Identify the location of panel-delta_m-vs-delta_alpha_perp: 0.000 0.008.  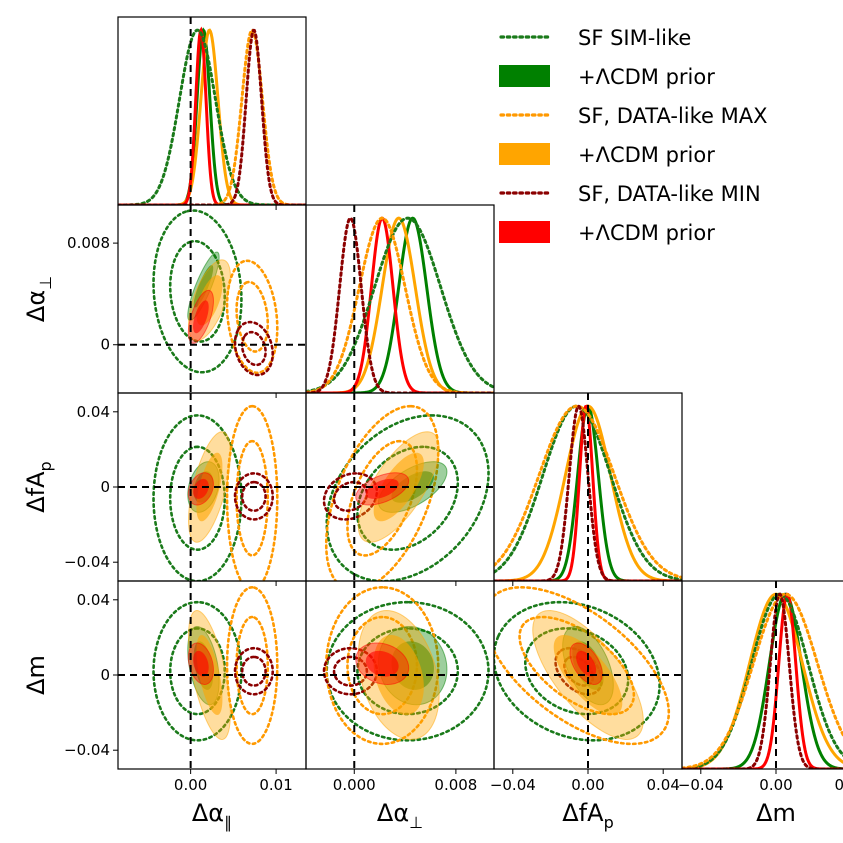
(400, 687).